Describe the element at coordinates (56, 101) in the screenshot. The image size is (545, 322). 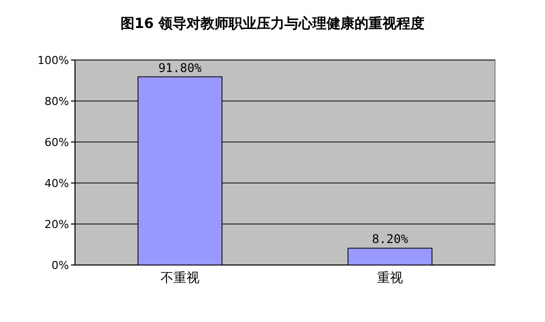
I see `y-tick-label: 80%` at that location.